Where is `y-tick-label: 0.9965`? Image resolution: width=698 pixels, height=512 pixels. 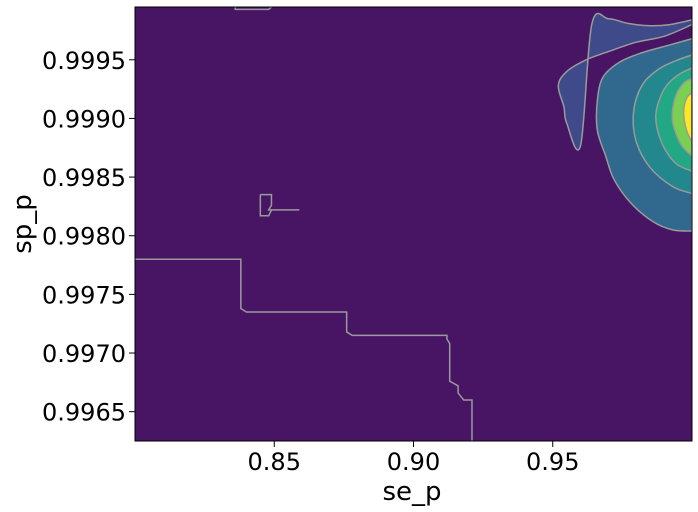 y-tick-label: 0.9965 is located at coordinates (84, 413).